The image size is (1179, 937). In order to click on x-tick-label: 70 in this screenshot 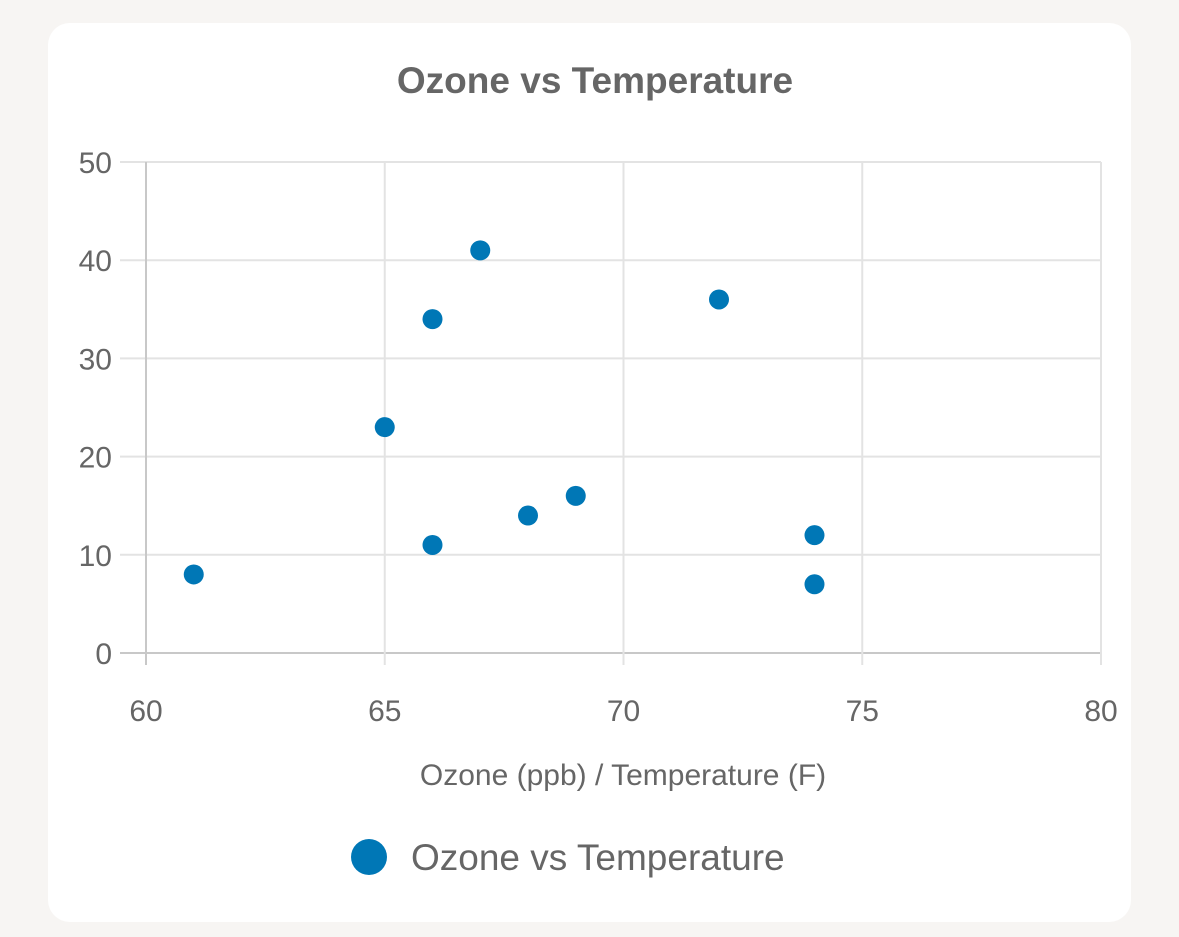, I will do `click(623, 711)`.